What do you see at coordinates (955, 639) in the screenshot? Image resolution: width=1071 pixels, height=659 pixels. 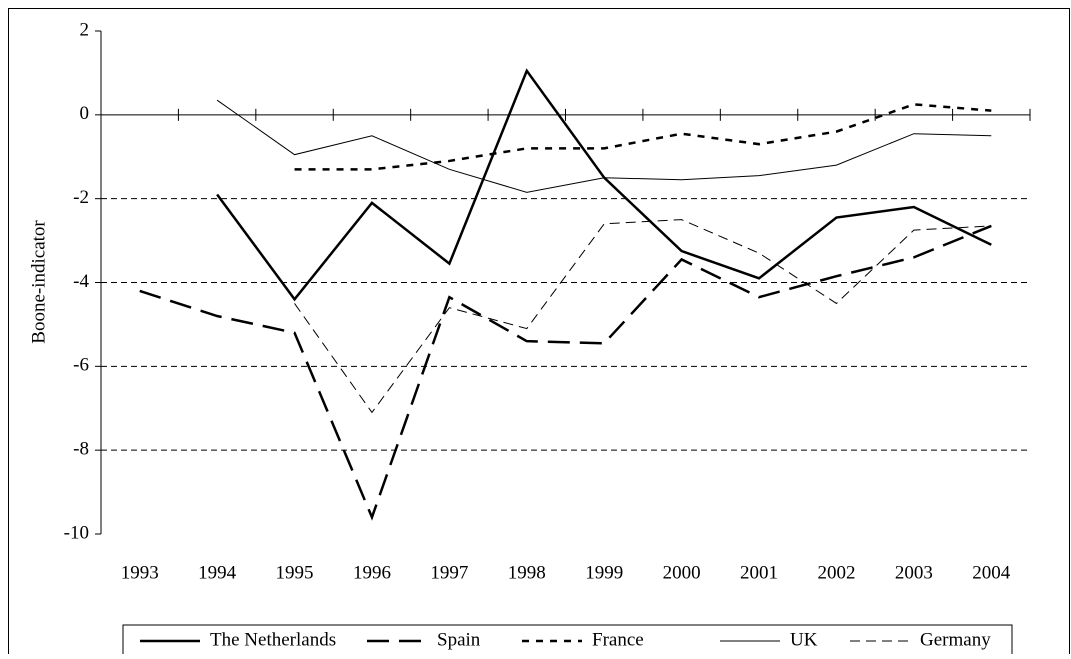 I see `legend-label: Germany` at bounding box center [955, 639].